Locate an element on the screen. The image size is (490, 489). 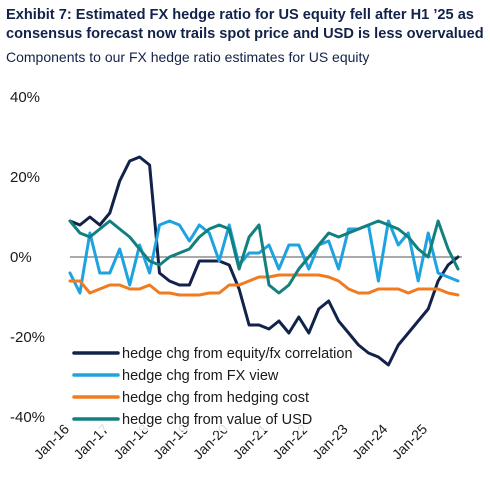
x-tick-label-0: Jan-16 is located at coordinates (52, 442).